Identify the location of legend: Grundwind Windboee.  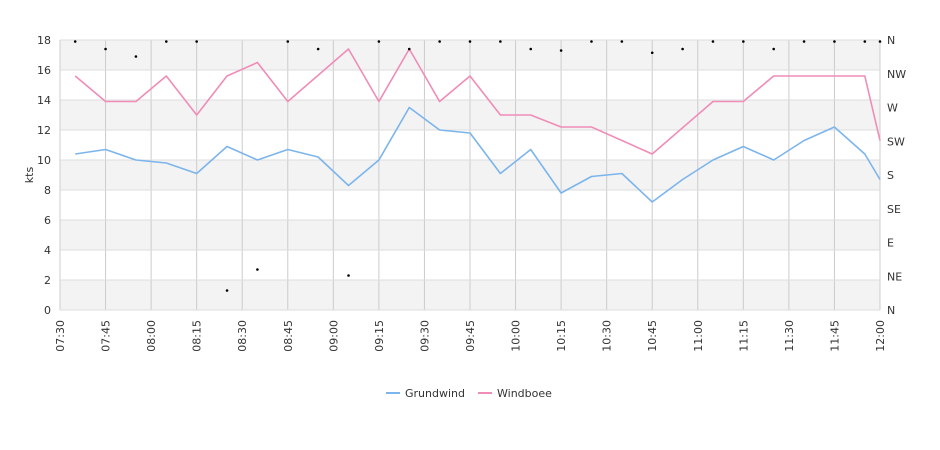
(469, 393).